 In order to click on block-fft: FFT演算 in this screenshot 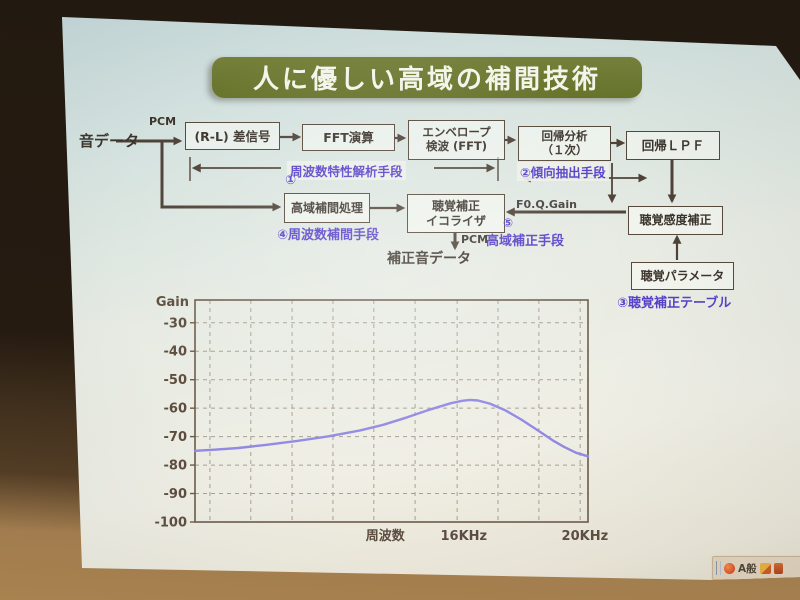, I will do `click(348, 137)`.